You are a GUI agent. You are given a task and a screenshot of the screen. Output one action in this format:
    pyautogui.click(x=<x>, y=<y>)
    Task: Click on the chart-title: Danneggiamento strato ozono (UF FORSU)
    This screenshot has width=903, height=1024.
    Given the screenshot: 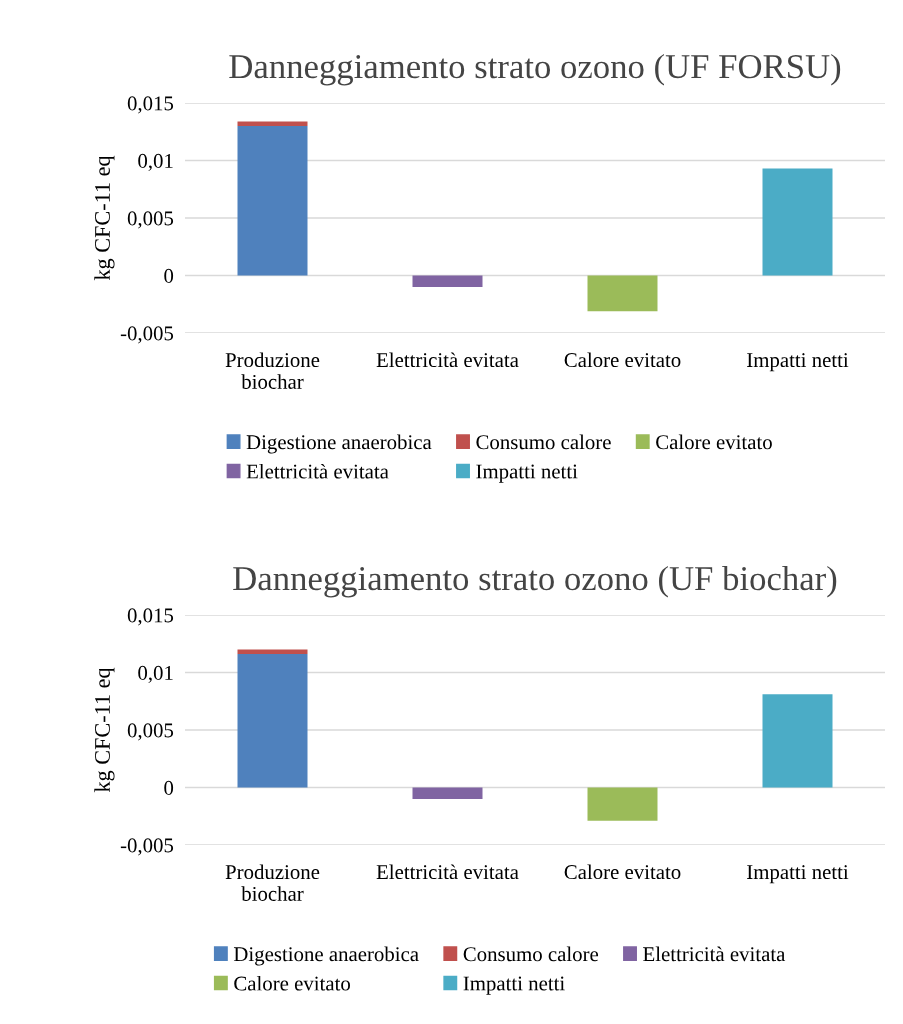 What is the action you would take?
    pyautogui.click(x=535, y=69)
    